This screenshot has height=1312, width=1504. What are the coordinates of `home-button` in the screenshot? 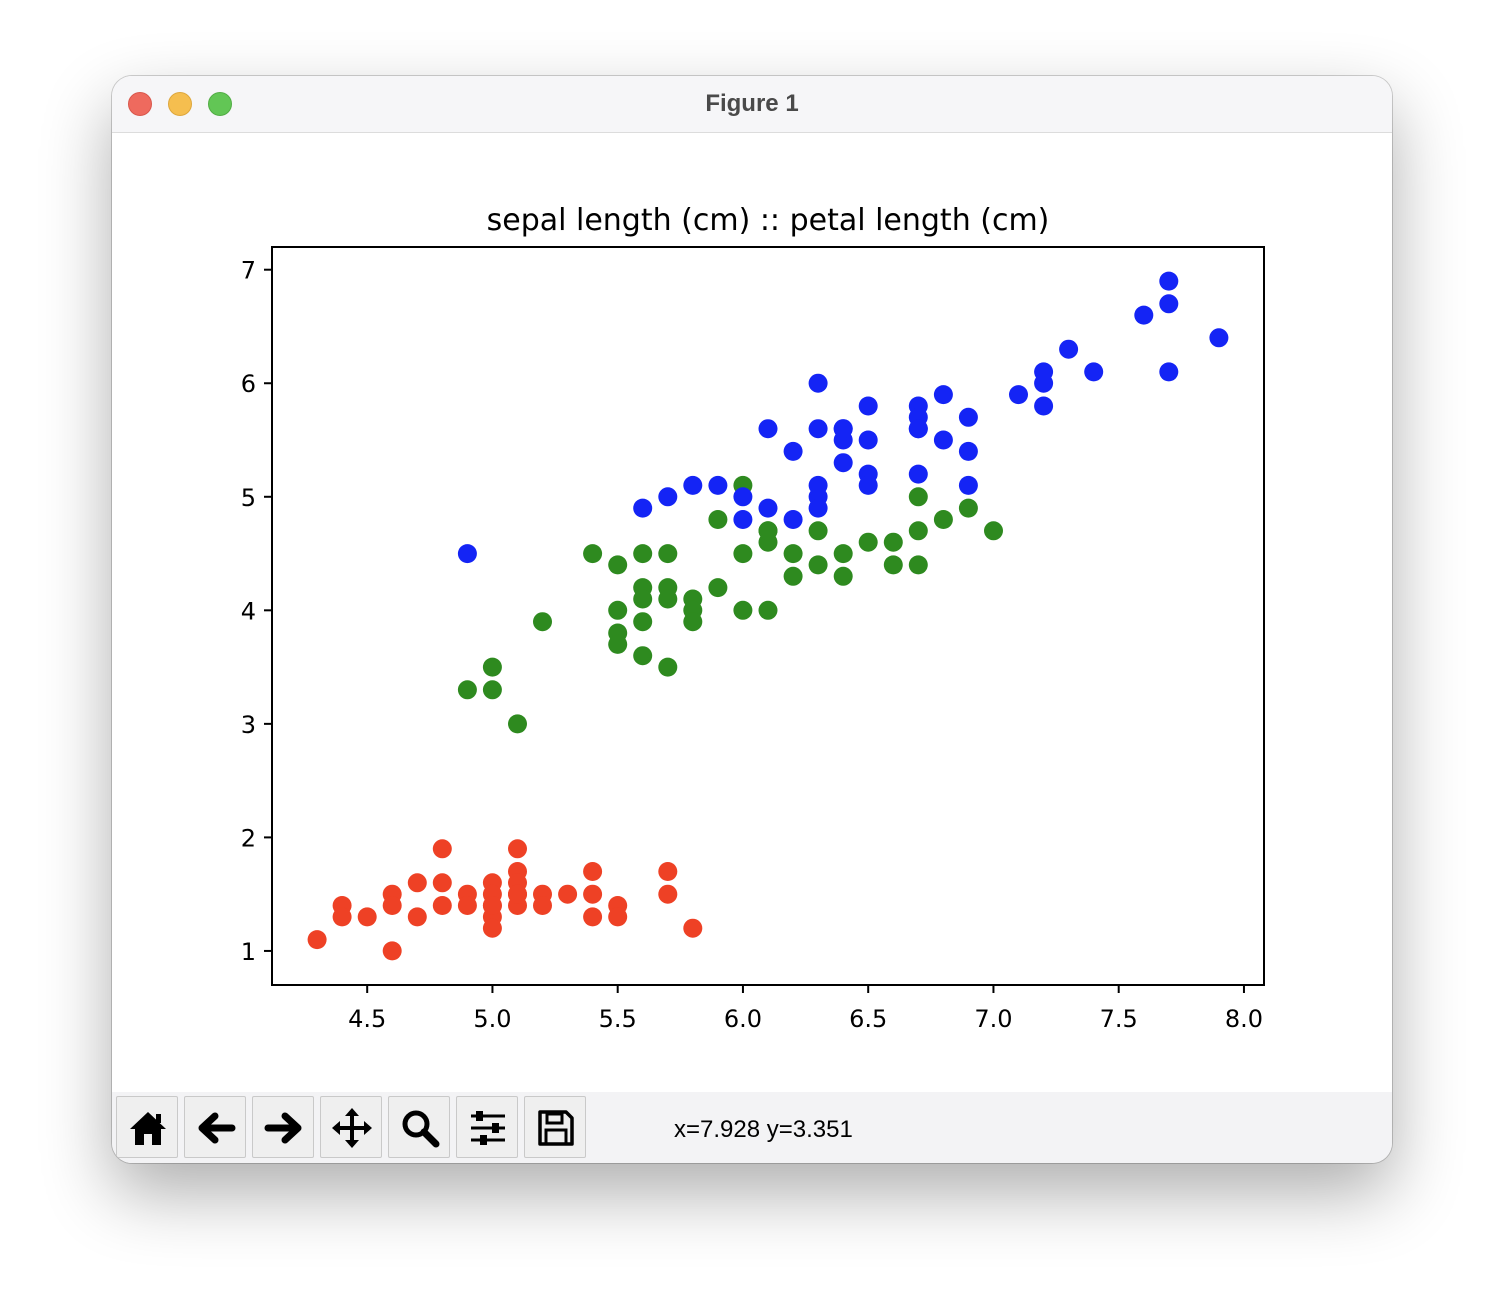 It's located at (147, 1127).